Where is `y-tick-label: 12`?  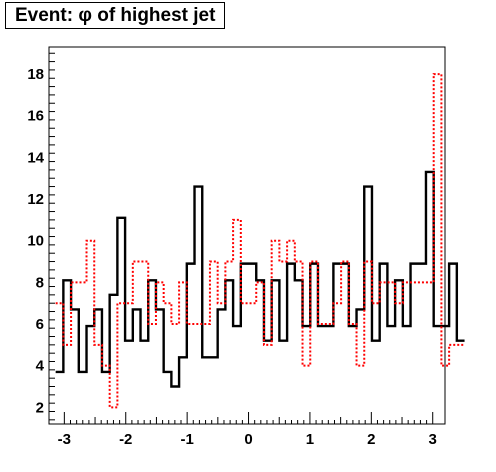 y-tick-label: 12 is located at coordinates (35, 199).